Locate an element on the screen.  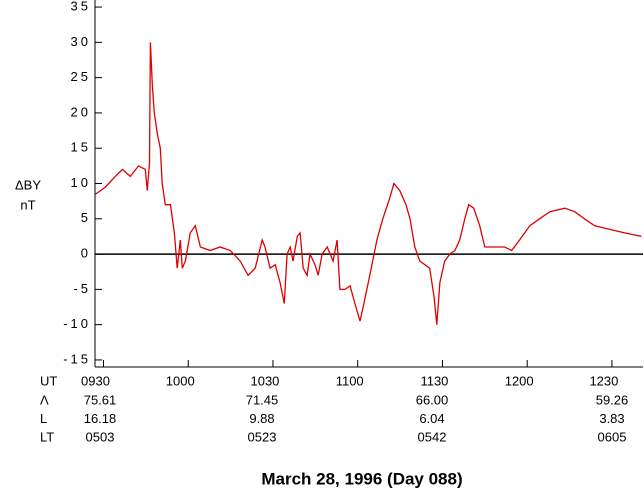
chart-title: March 28, 1996 (Day 088) is located at coordinates (361, 478).